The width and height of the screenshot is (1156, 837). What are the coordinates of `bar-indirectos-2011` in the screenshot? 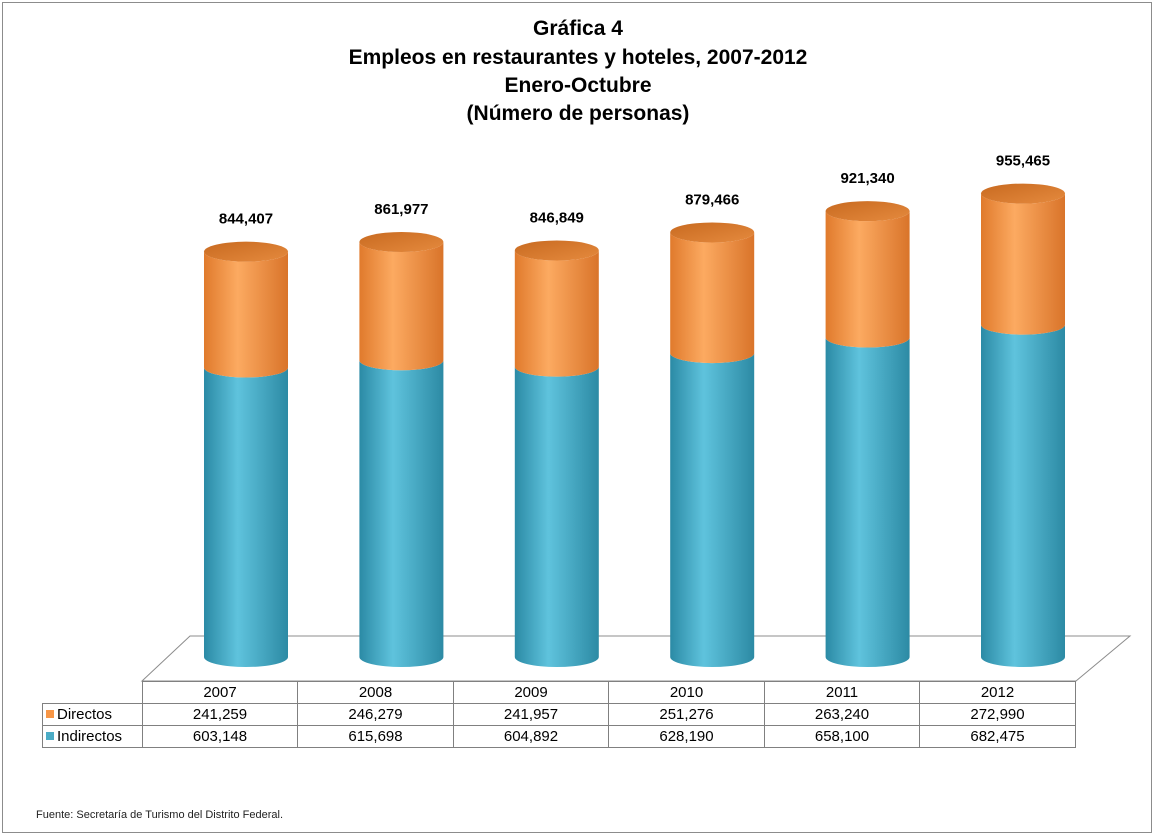 It's located at (867, 502).